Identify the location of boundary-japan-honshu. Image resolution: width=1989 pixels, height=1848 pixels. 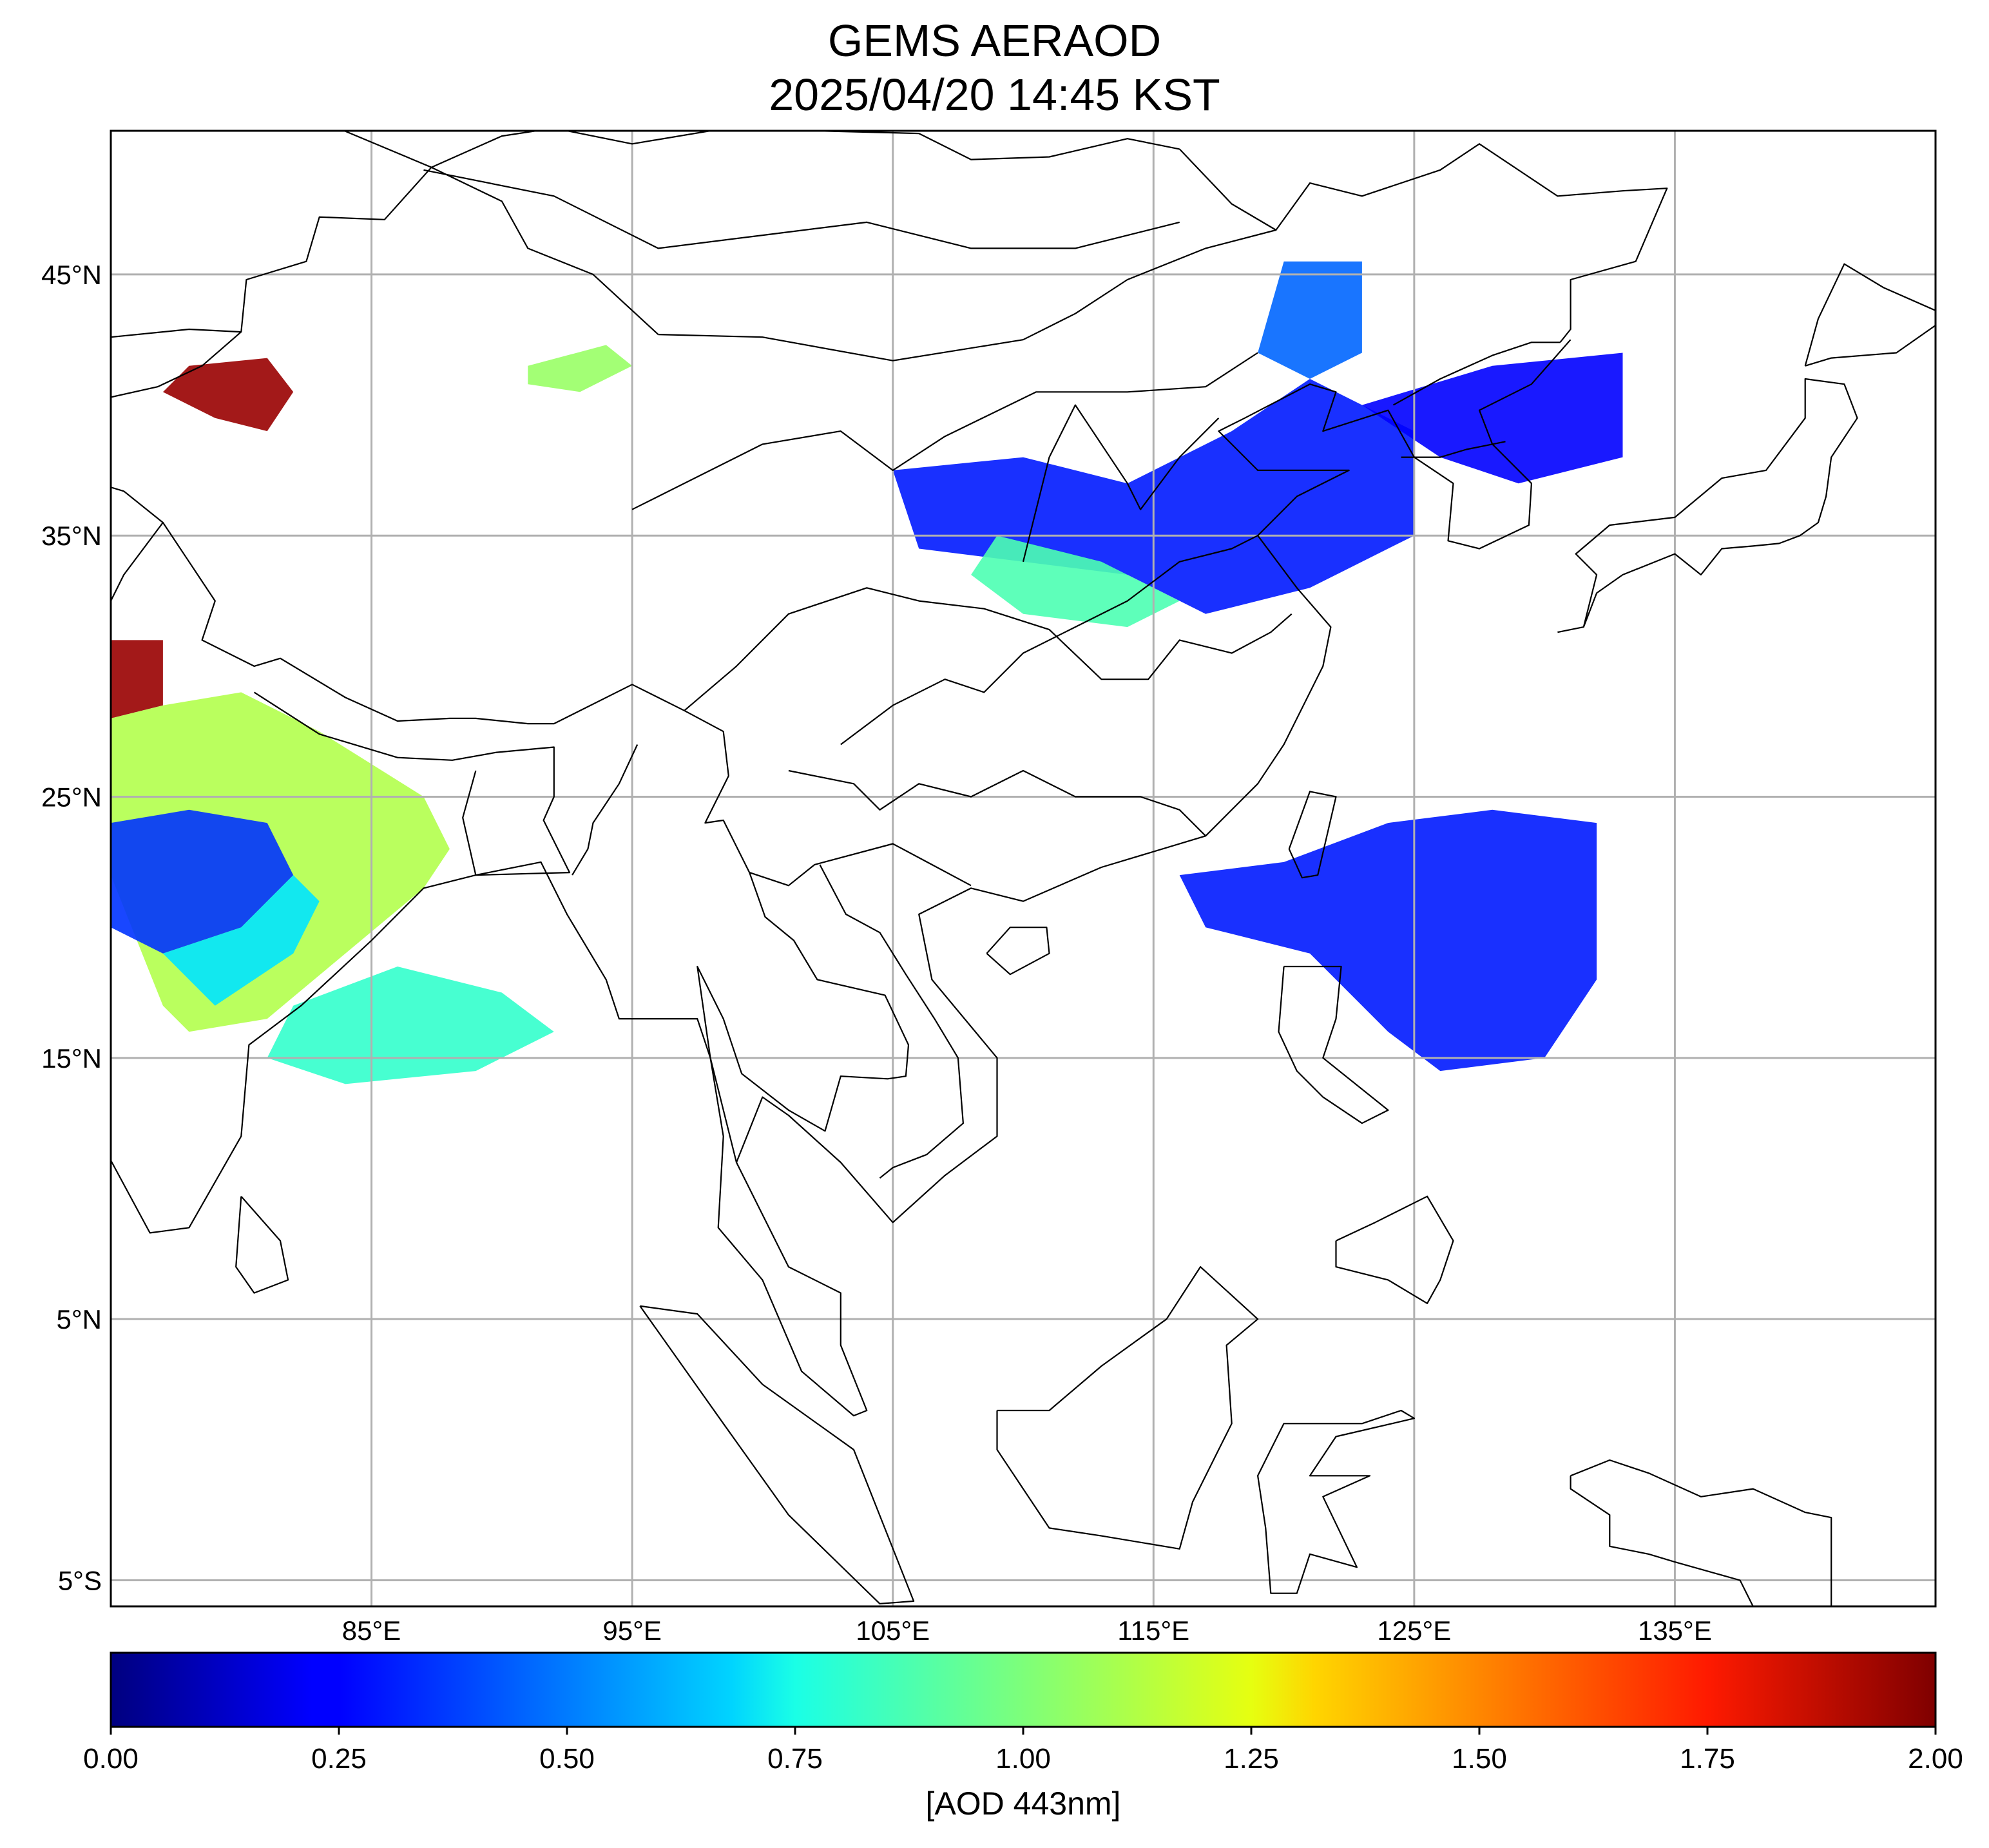
(1708, 505).